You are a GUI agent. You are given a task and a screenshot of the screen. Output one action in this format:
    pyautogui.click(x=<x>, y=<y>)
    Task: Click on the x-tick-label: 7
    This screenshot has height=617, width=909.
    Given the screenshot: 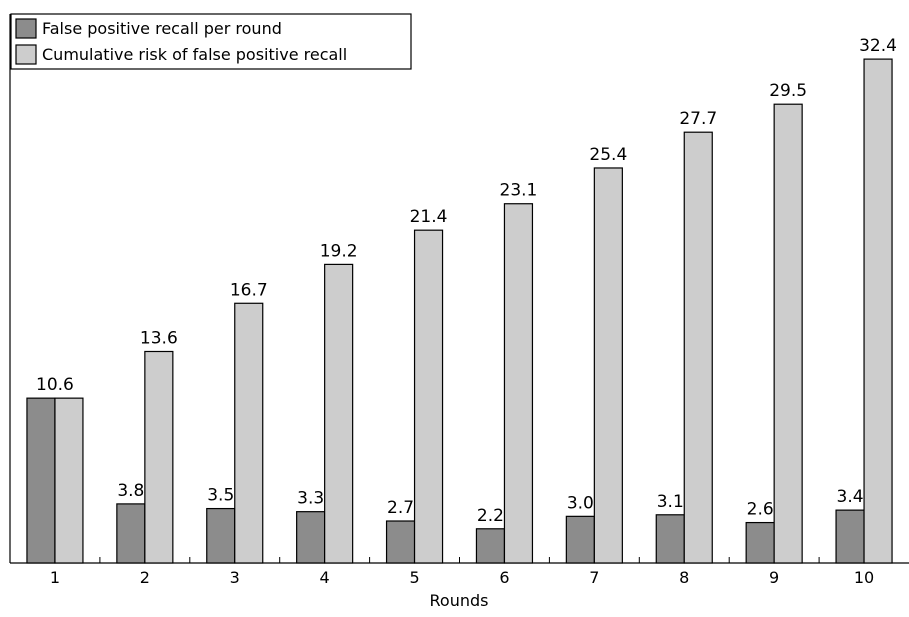 What is the action you would take?
    pyautogui.click(x=594, y=577)
    